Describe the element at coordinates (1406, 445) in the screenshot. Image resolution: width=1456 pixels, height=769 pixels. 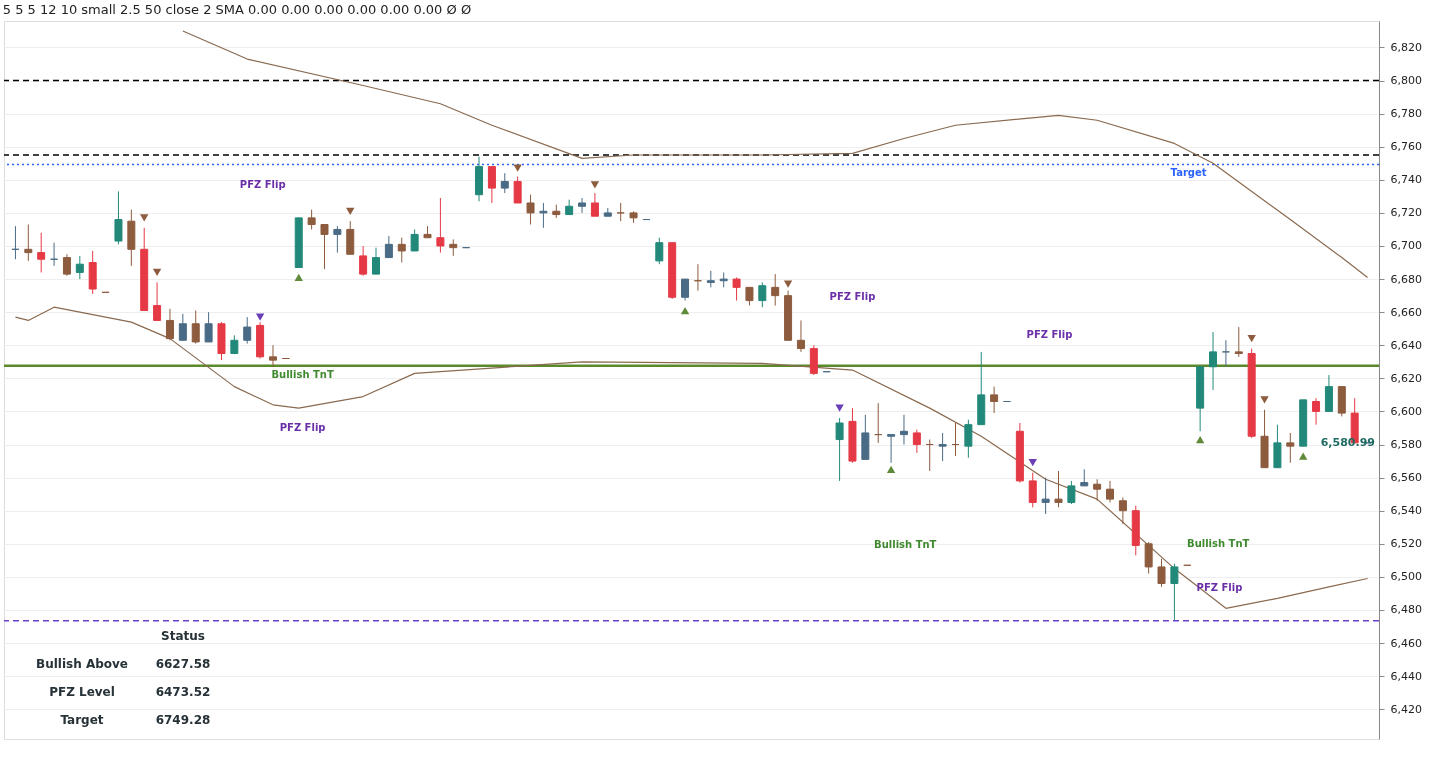
I see `y-tick-label: 6,580` at that location.